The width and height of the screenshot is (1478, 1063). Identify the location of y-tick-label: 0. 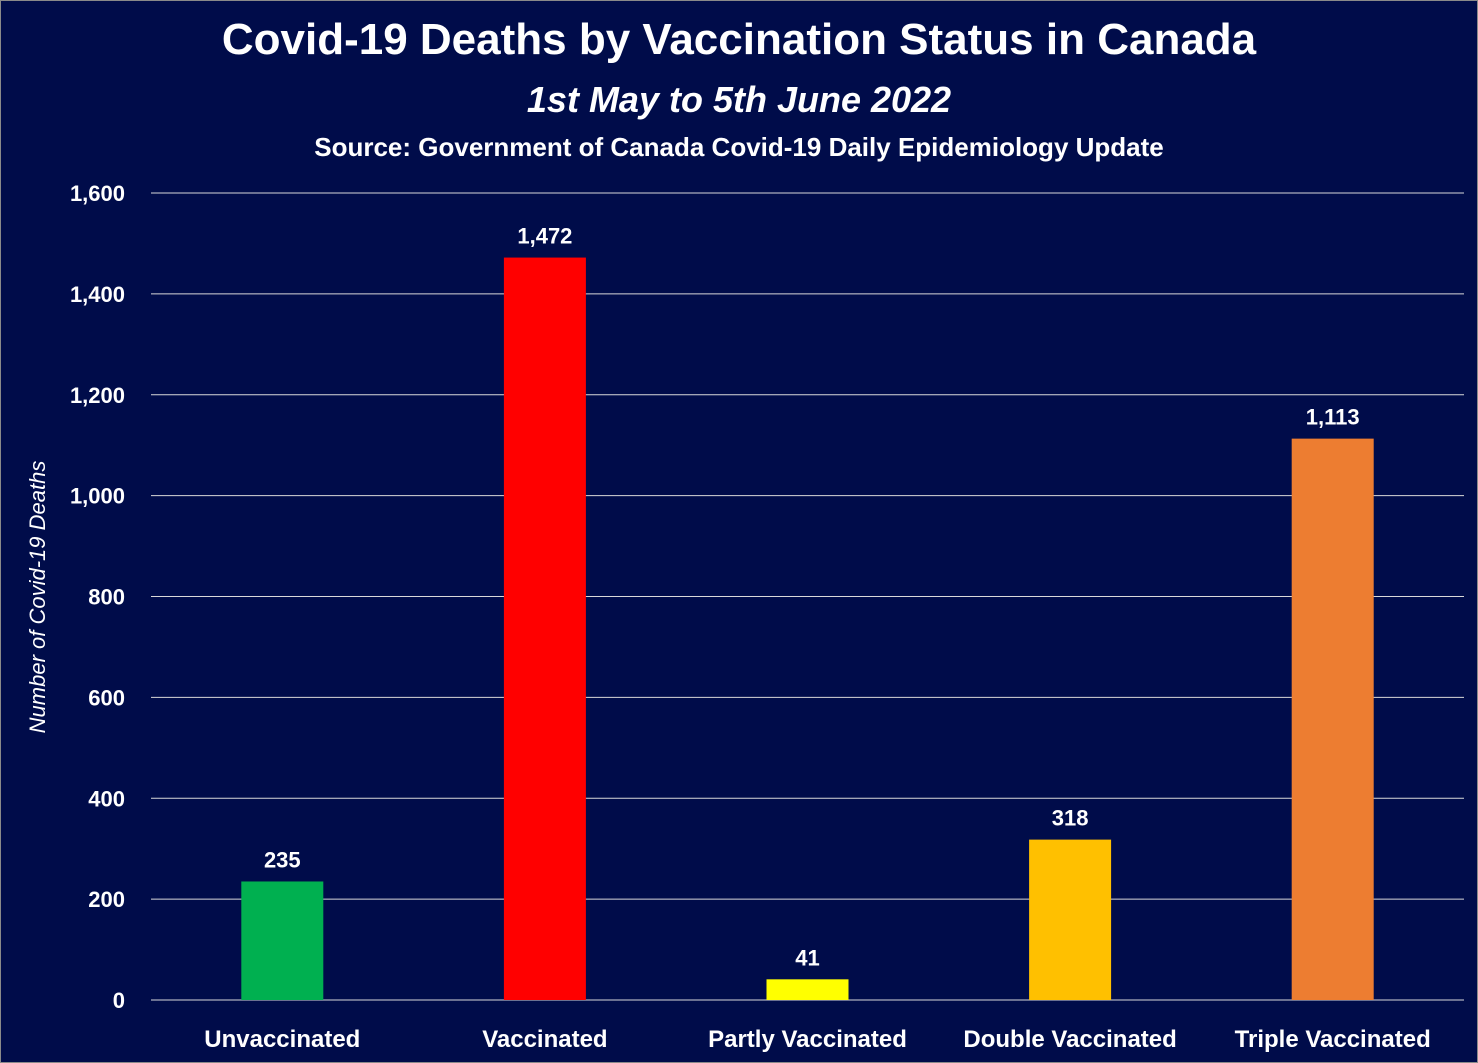
(119, 1000).